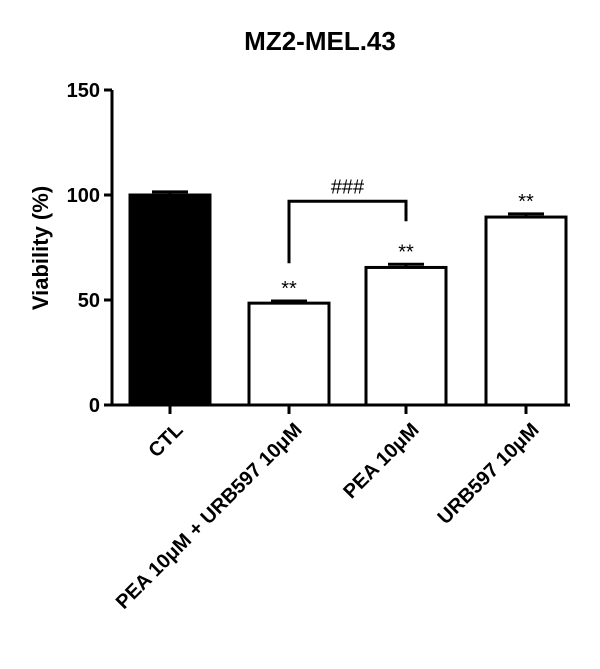 The image size is (600, 669). What do you see at coordinates (489, 474) in the screenshot?
I see `x-tick-label: URB597 10μM` at bounding box center [489, 474].